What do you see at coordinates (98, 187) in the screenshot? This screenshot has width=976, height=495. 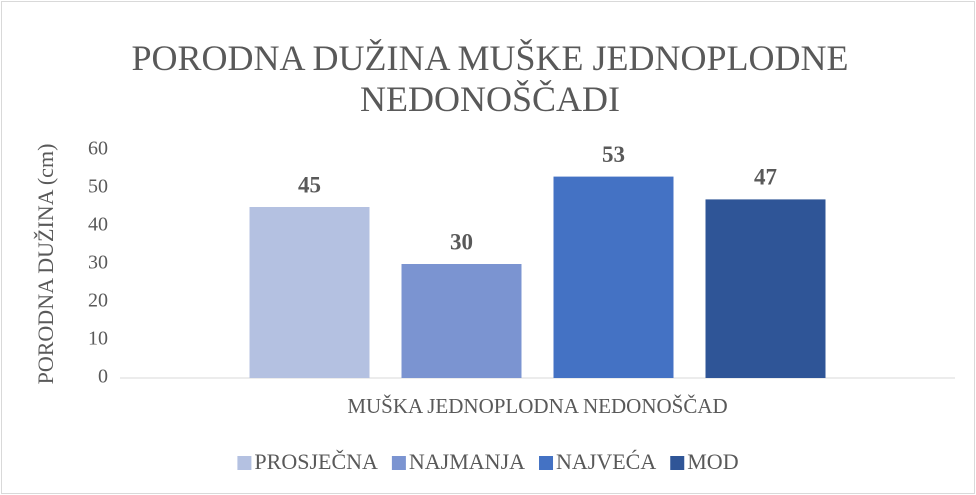 I see `y-tick-label: 50` at bounding box center [98, 187].